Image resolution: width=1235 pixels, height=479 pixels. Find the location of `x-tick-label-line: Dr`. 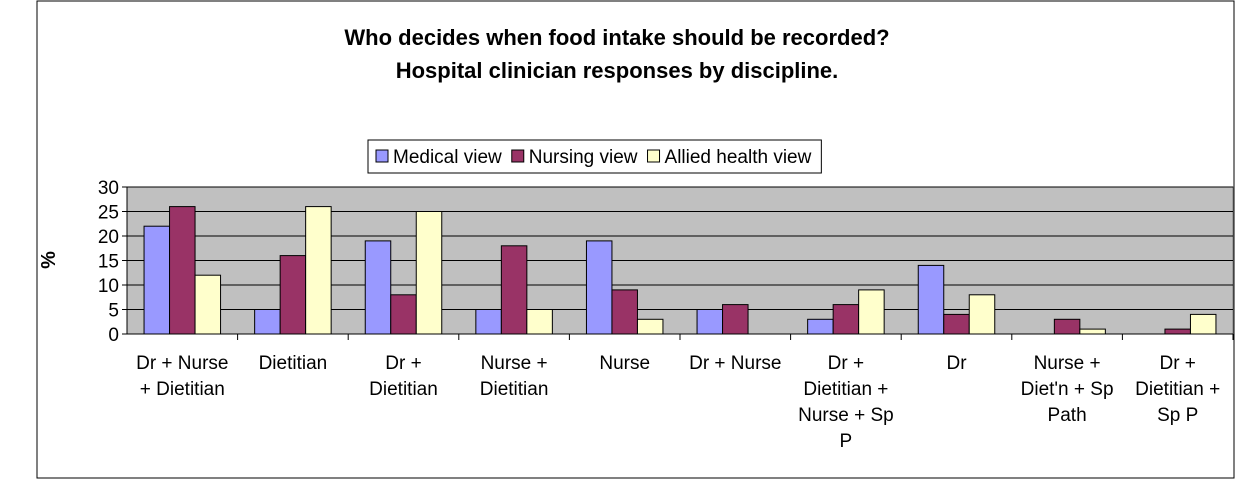

x-tick-label-line: Dr is located at coordinates (956, 363).